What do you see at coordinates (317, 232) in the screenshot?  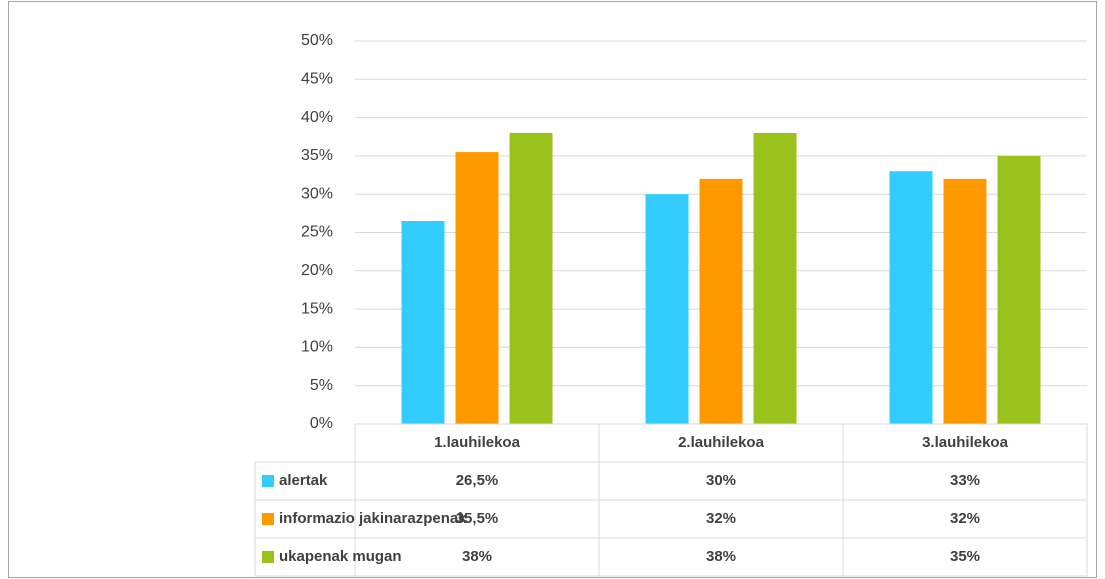 I see `y-tick-label: 25%` at bounding box center [317, 232].